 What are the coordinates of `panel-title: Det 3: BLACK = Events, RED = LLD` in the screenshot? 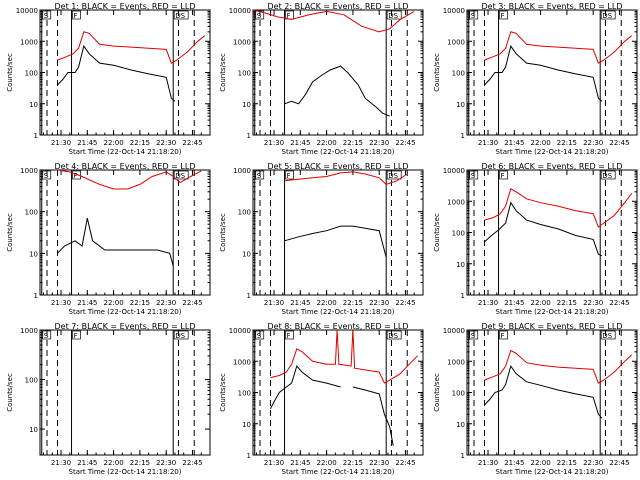 It's located at (552, 6).